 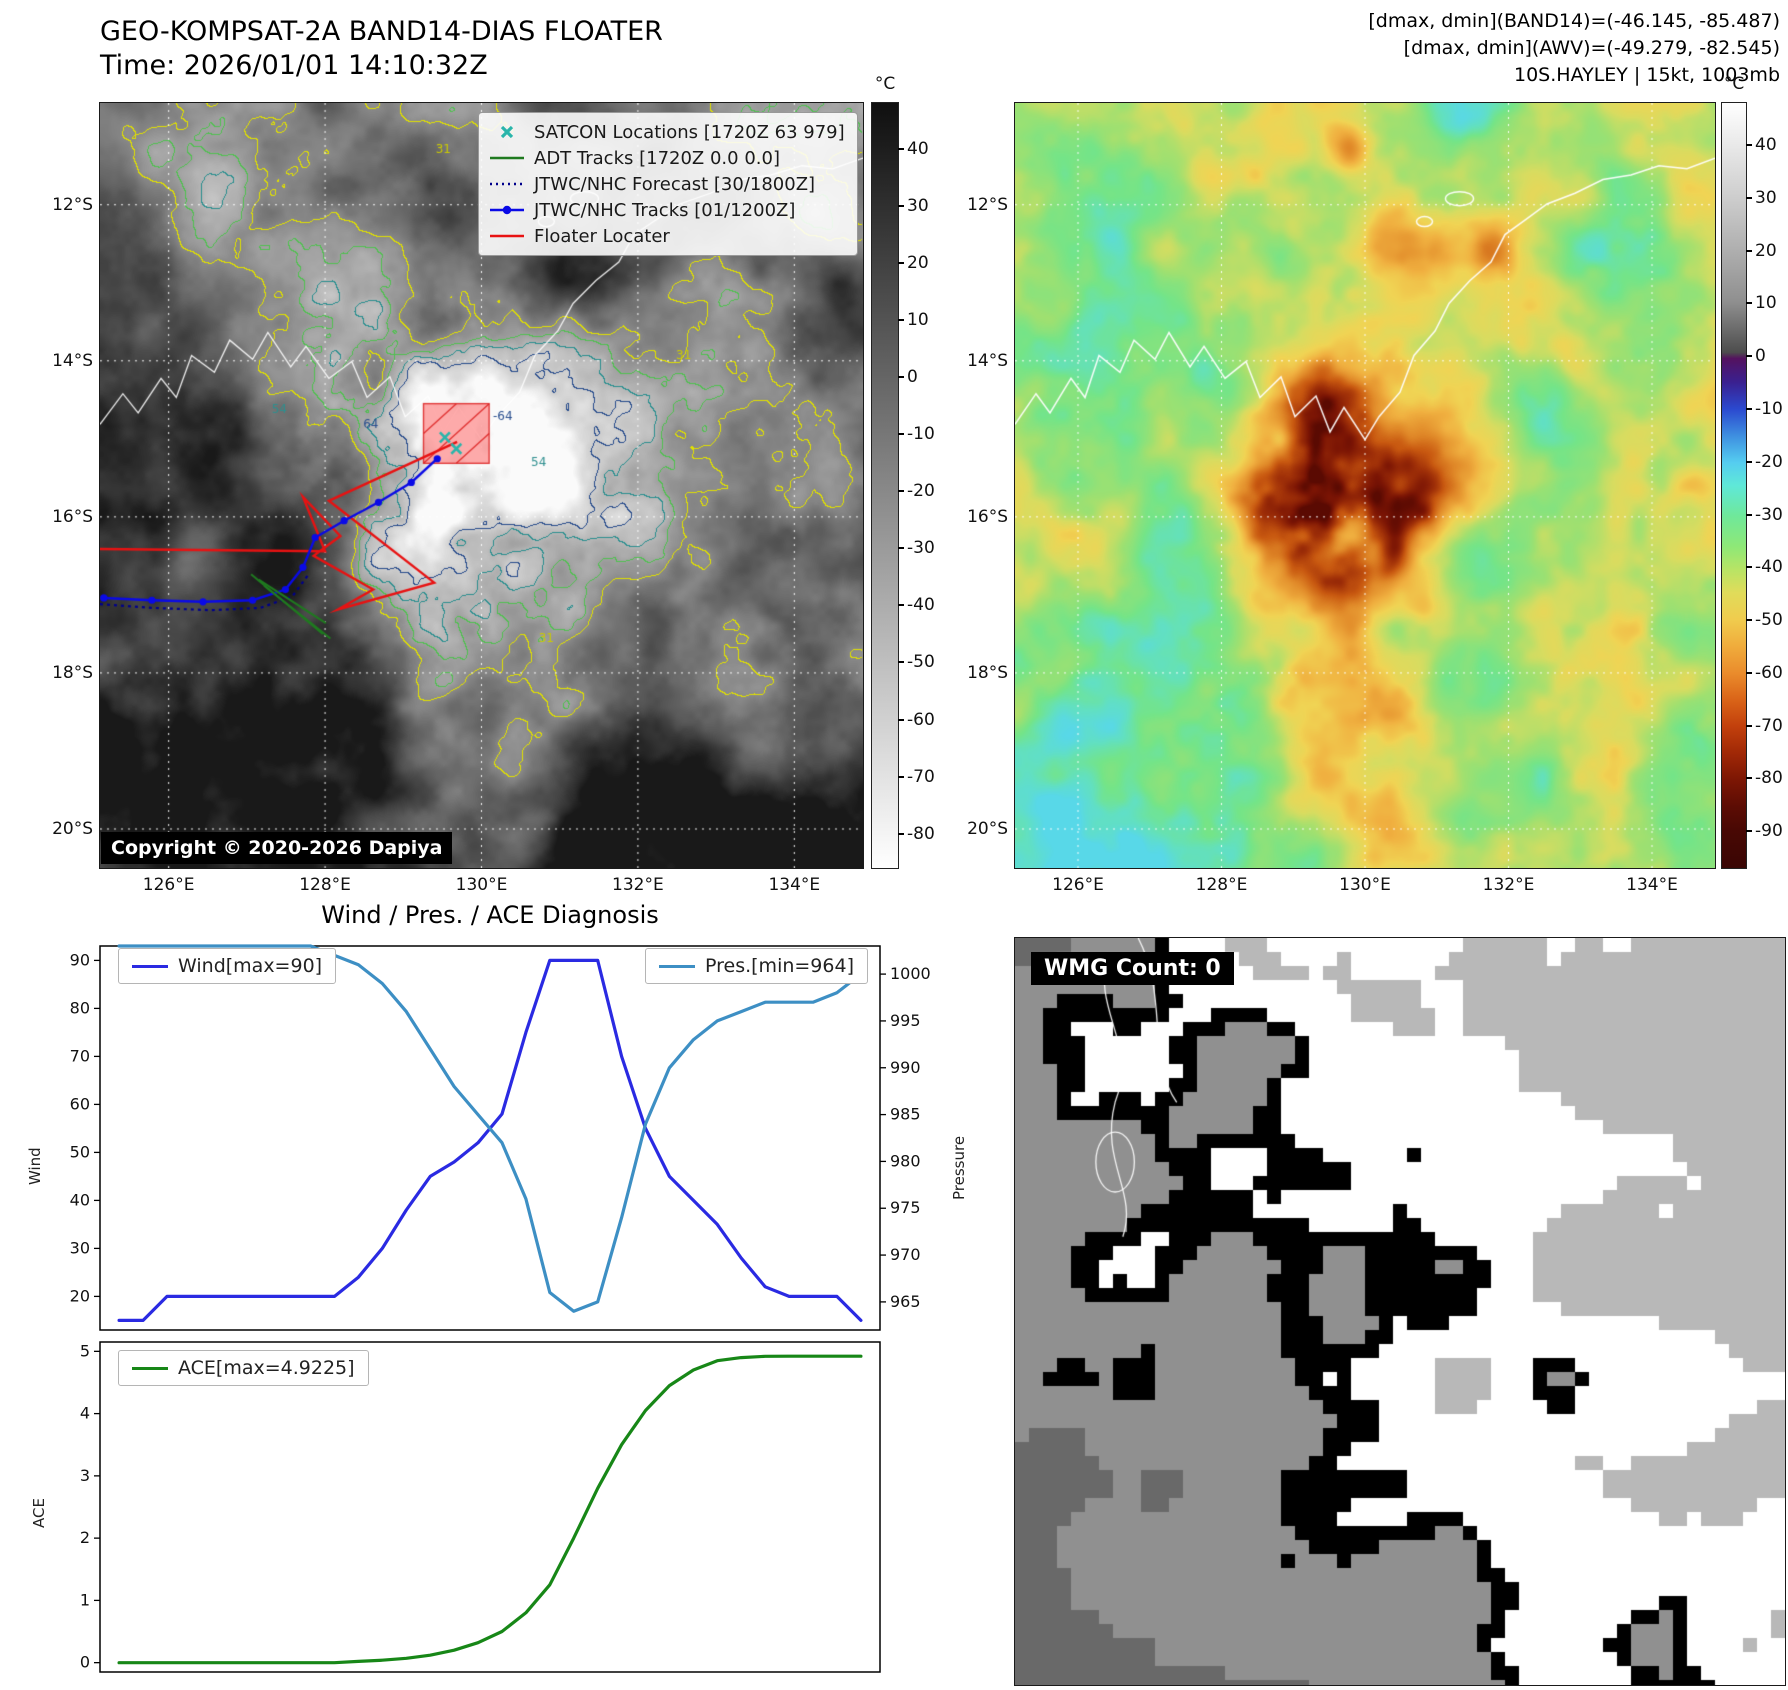 I want to click on svg-text: 980, so click(x=905, y=1160).